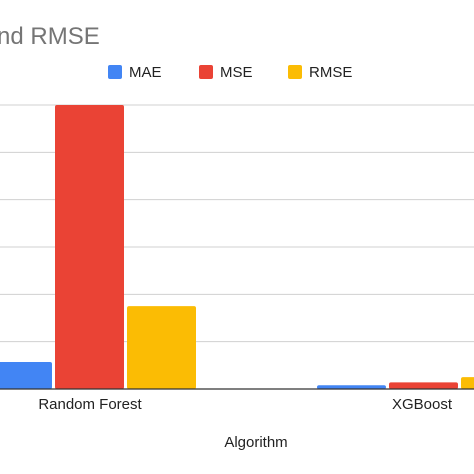 Image resolution: width=474 pixels, height=474 pixels. What do you see at coordinates (255, 442) in the screenshot?
I see `x-axis-title: Algorithm` at bounding box center [255, 442].